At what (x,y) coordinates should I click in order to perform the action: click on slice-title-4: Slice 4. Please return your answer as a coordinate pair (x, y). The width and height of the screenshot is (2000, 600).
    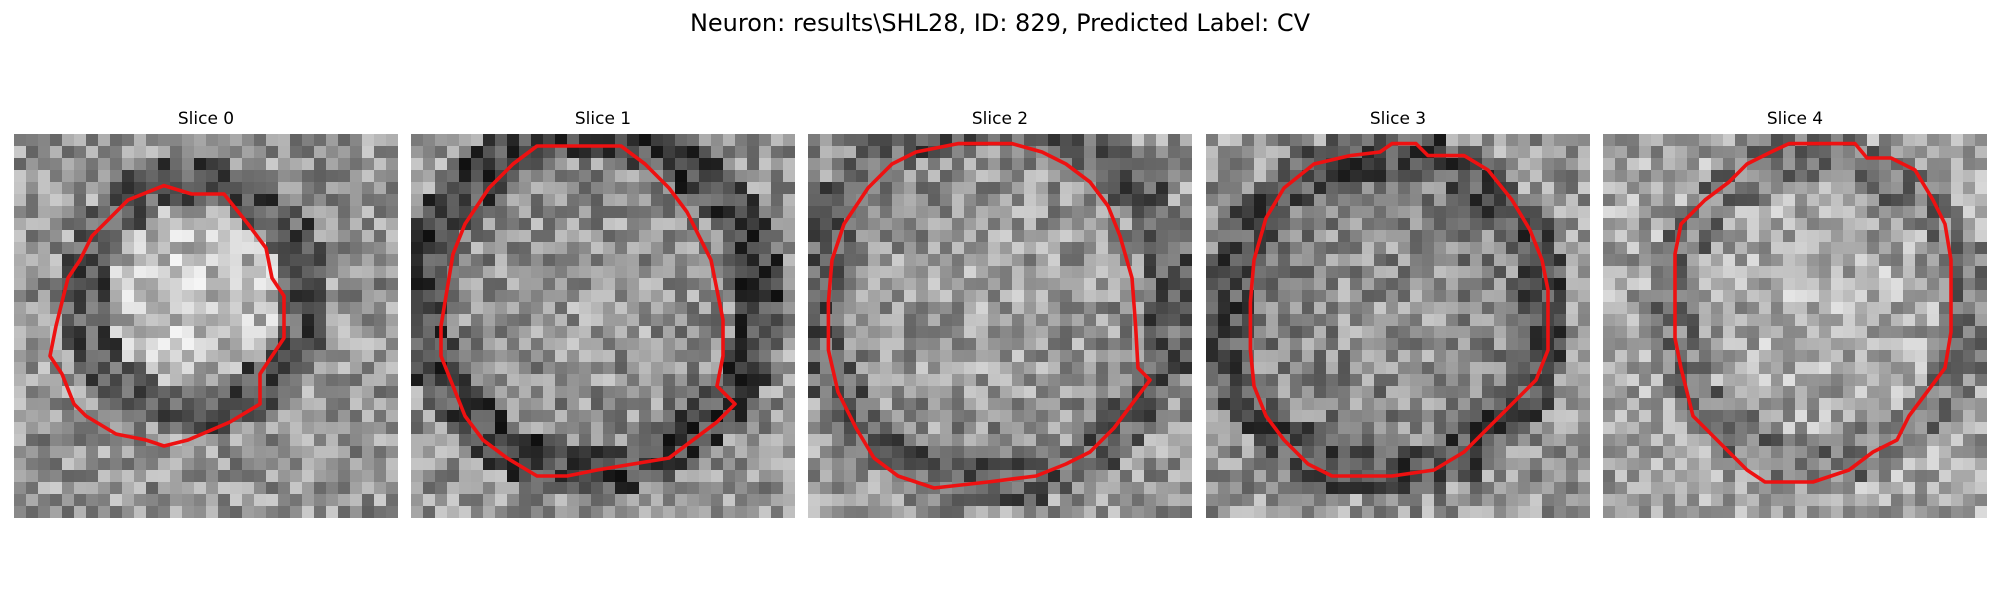
    Looking at the image, I should click on (1795, 119).